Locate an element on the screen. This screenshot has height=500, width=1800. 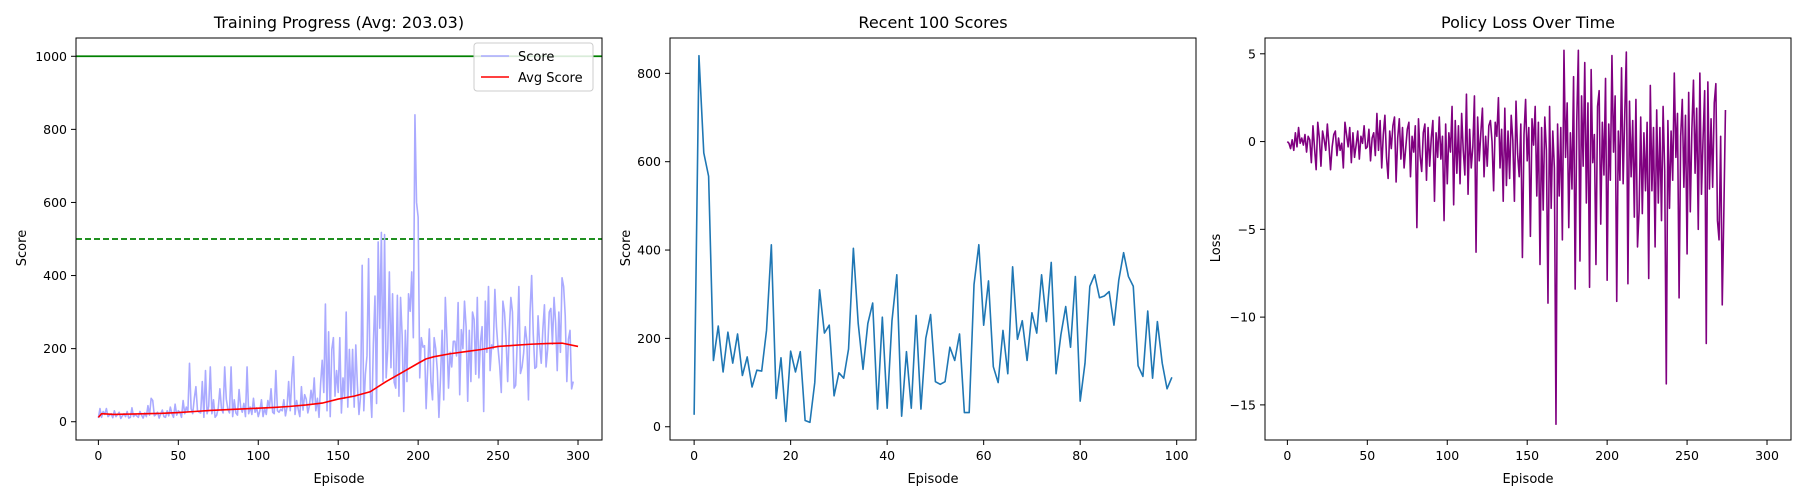
chart-title: Training Progress (Avg: 203.03) is located at coordinates (338, 22).